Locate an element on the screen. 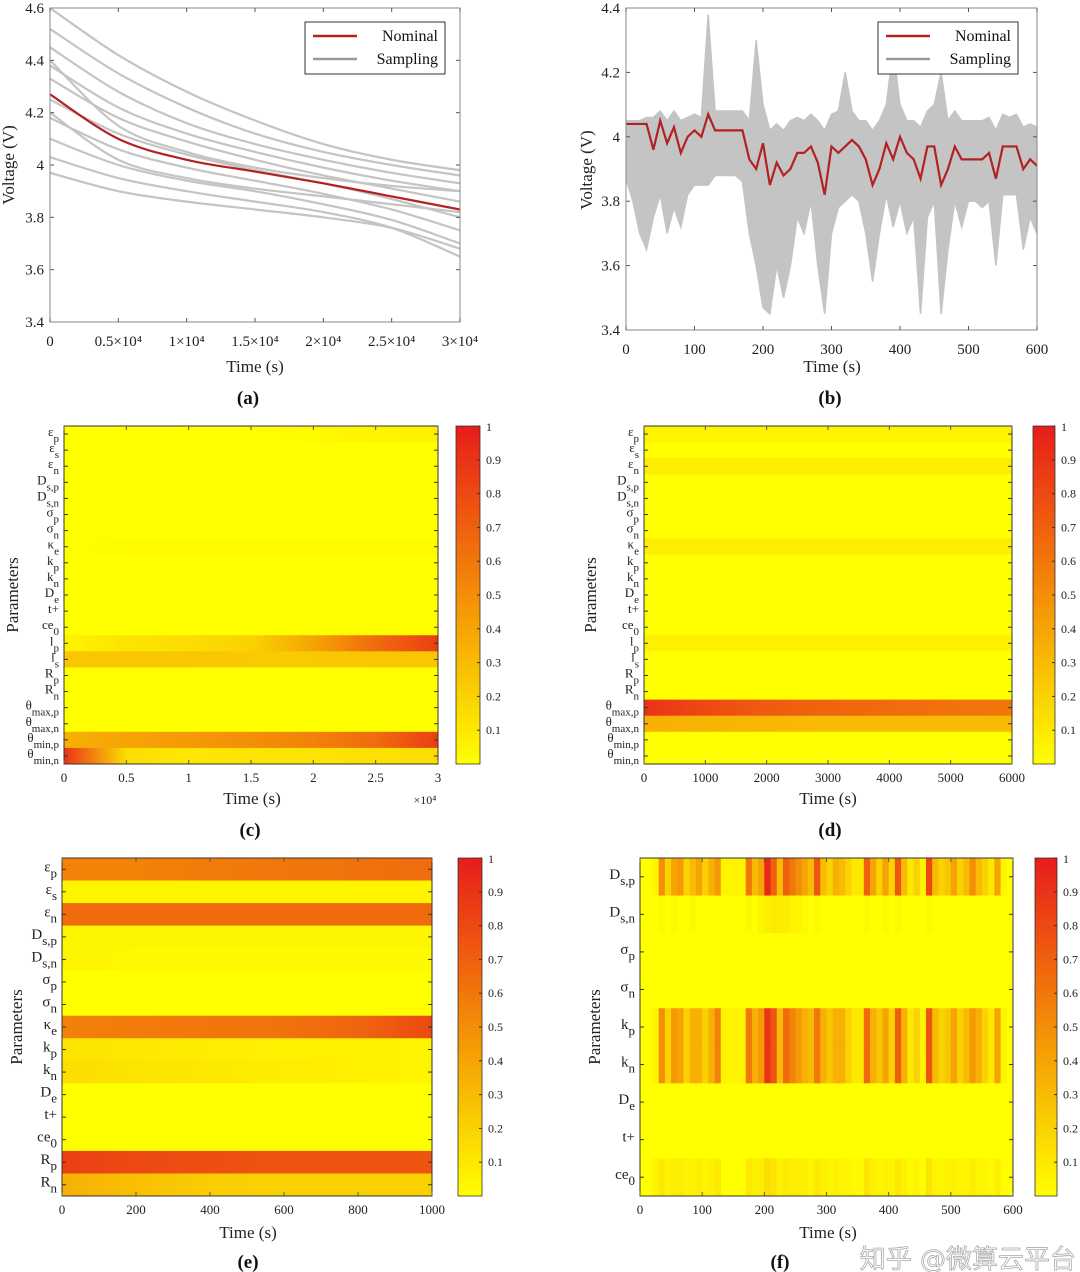 Image resolution: width=1080 pixels, height=1272 pixels. parameter-subscript: s is located at coordinates (57, 455).